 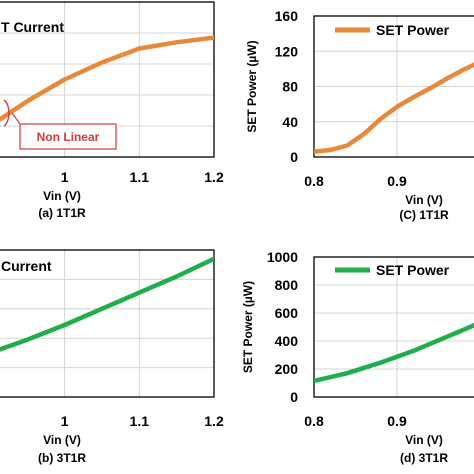 I want to click on panel-caption: (b) 3T1R, so click(x=62, y=458).